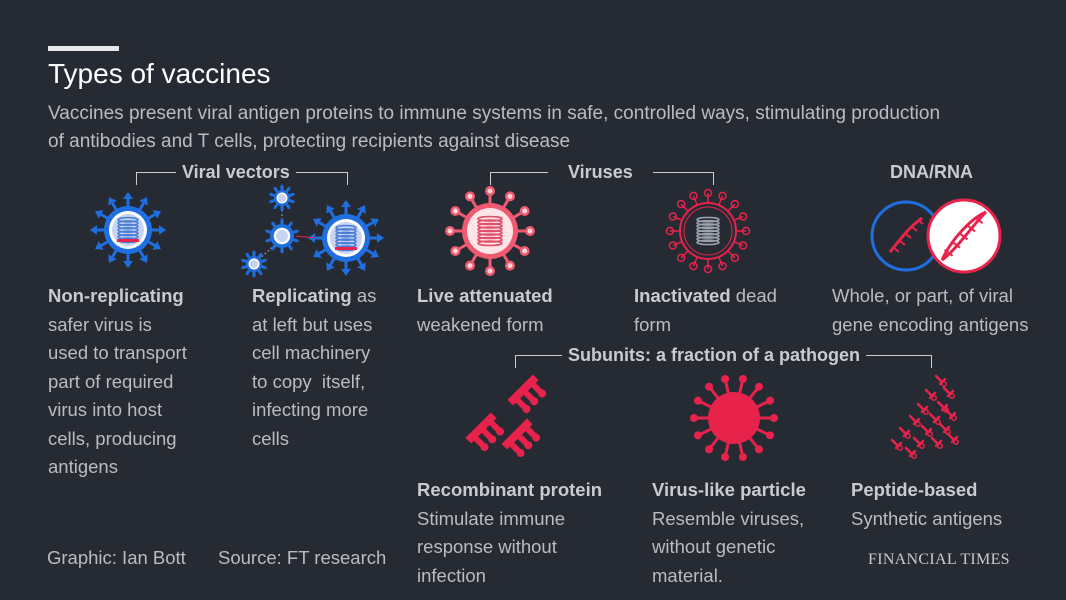  What do you see at coordinates (510, 489) in the screenshot?
I see `recombinant-name: Recombinant protein` at bounding box center [510, 489].